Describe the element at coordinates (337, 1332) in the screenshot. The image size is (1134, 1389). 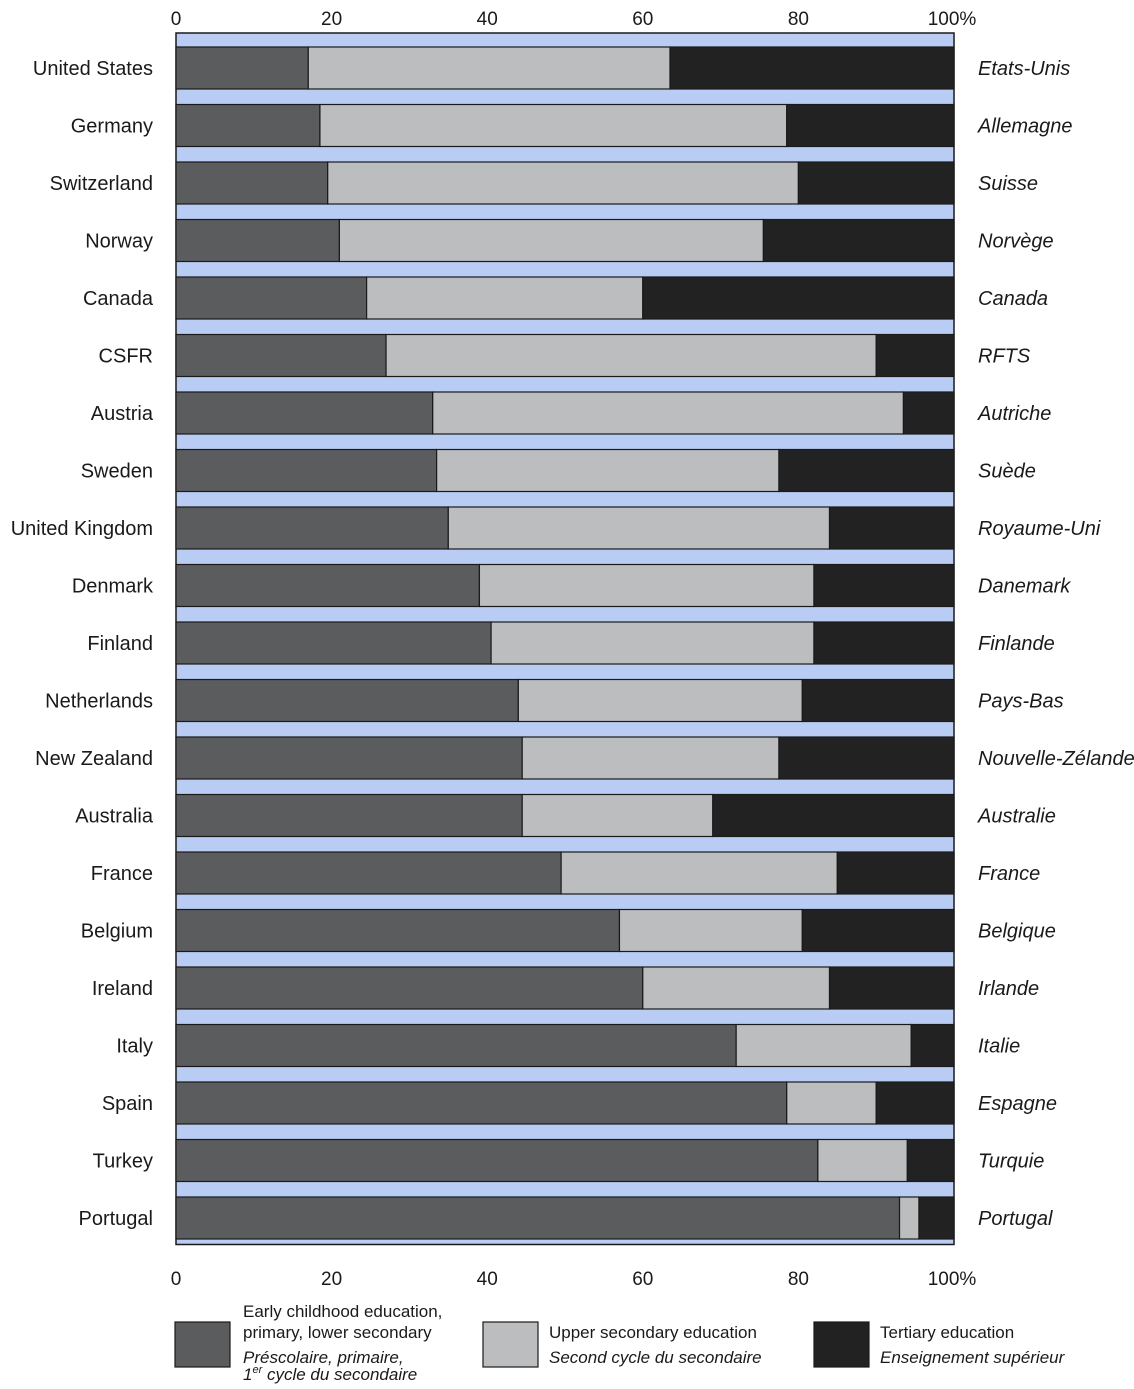
I see `legend-label: primary, lower secondary` at that location.